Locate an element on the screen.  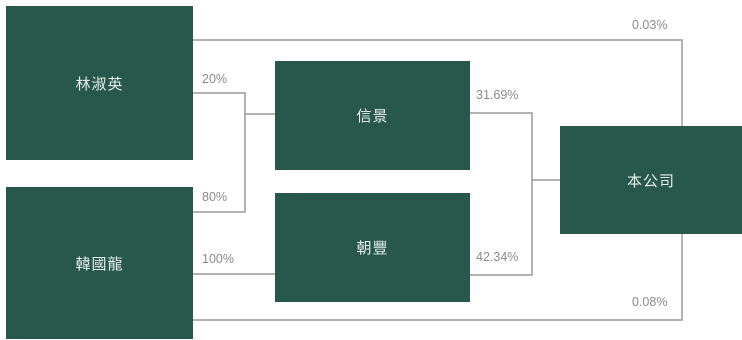
entity-box-company: 本公司 is located at coordinates (651, 180).